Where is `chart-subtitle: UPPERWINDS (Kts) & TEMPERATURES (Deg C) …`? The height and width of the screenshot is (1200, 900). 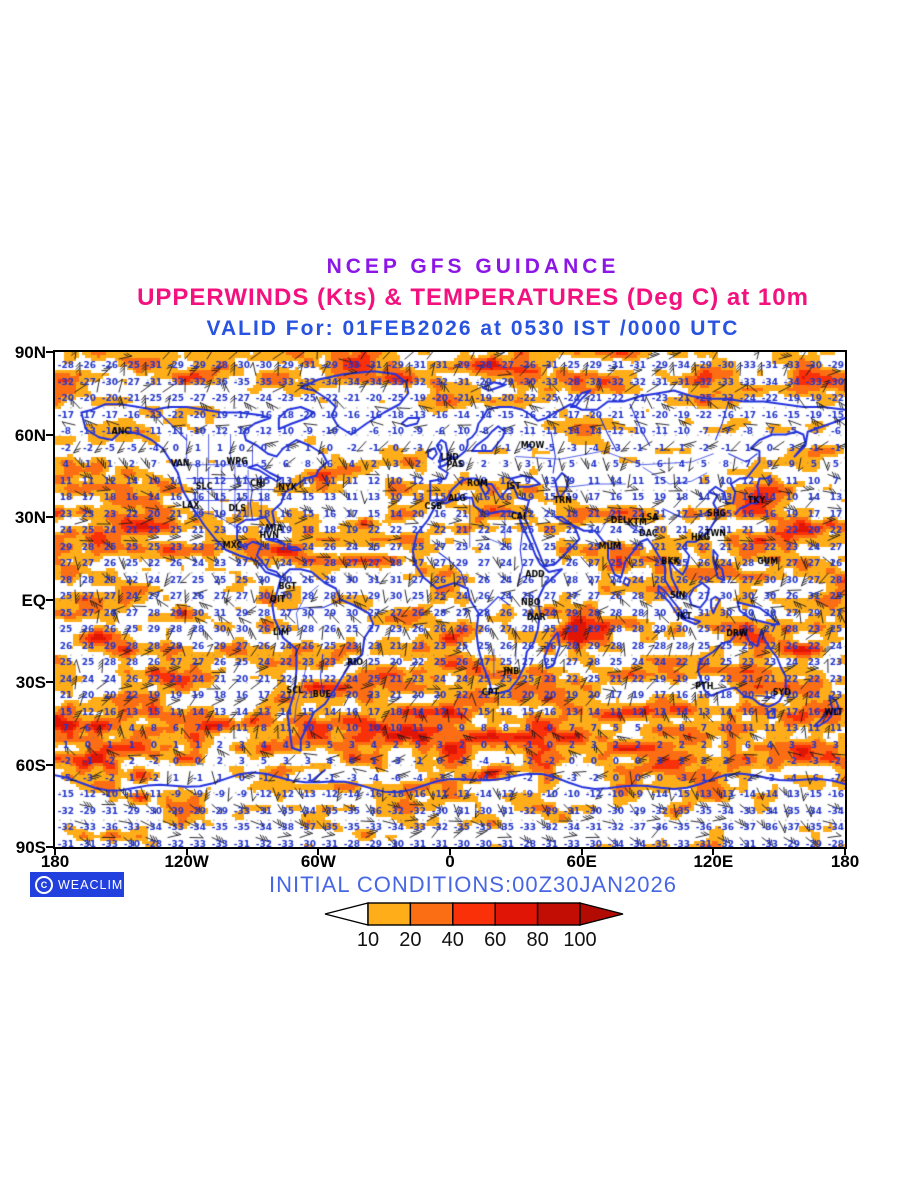 chart-subtitle: UPPERWINDS (Kts) & TEMPERATURES (Deg C) … is located at coordinates (473, 297).